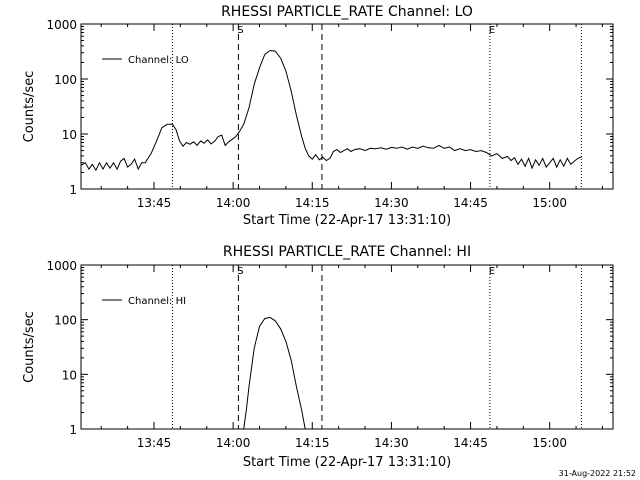 This screenshot has height=480, width=640. Describe the element at coordinates (158, 60) in the screenshot. I see `legend-label: Channel: LO` at that location.